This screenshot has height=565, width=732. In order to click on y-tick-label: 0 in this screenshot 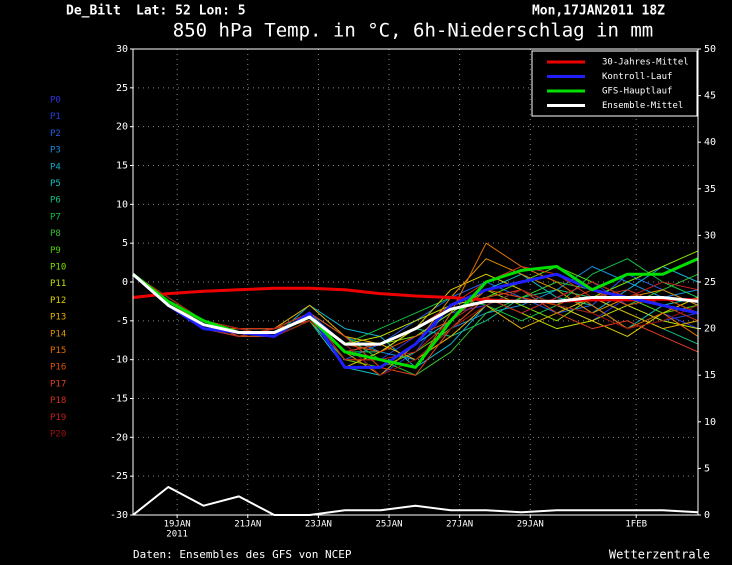, I will do `click(125, 282)`.